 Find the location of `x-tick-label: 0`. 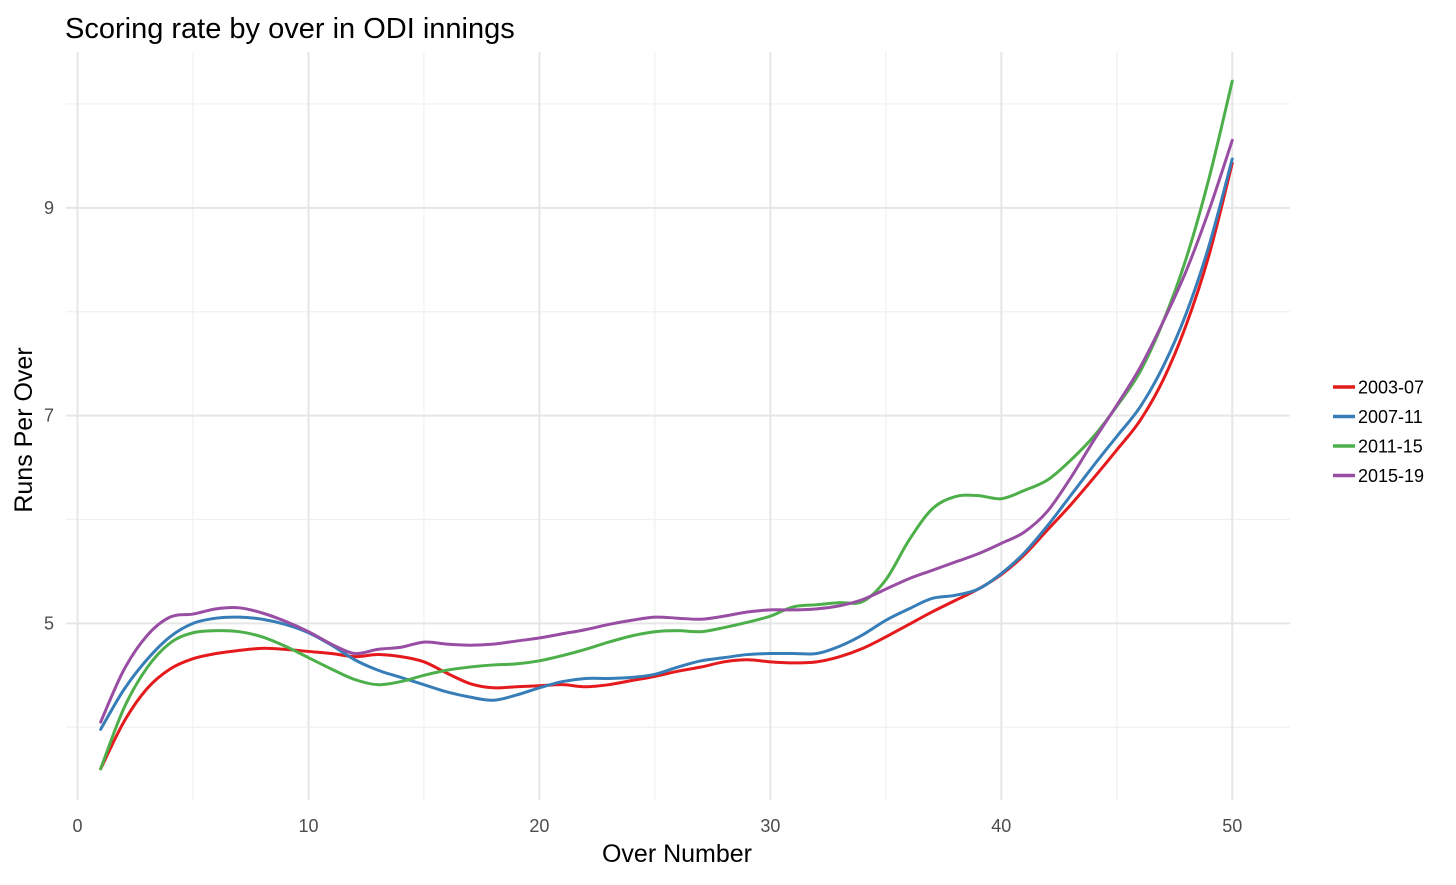

x-tick-label: 0 is located at coordinates (78, 826).